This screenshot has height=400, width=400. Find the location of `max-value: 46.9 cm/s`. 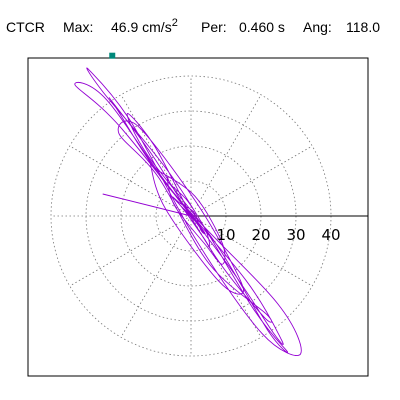

max-value: 46.9 cm/s is located at coordinates (141, 27).